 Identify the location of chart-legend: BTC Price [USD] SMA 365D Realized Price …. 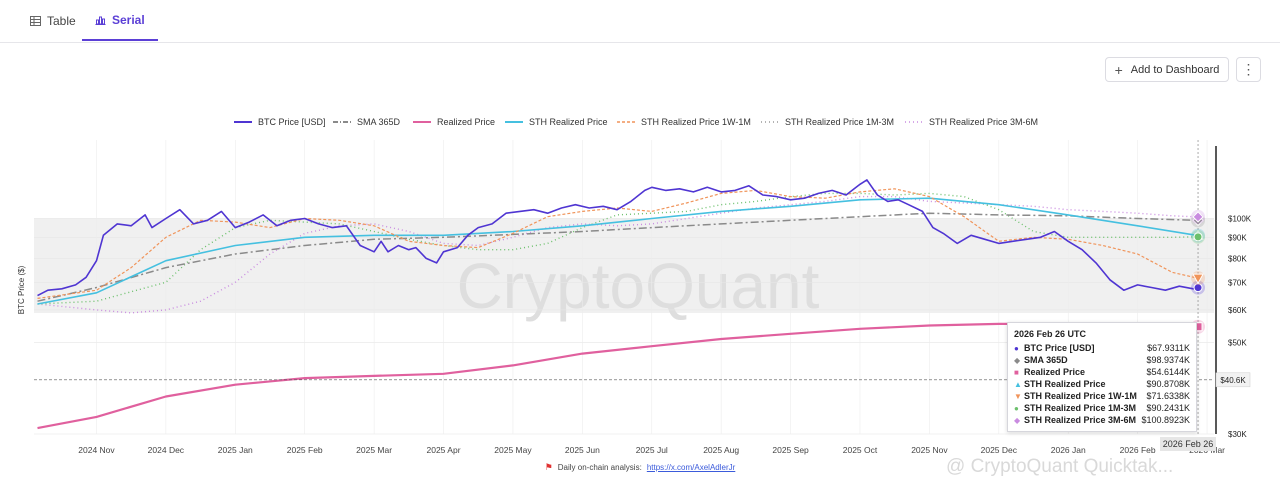
(640, 122).